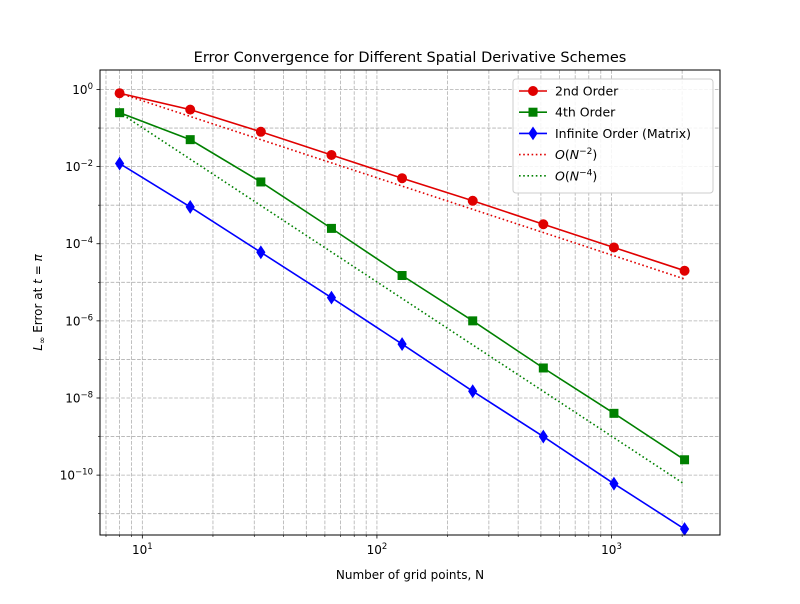 This screenshot has width=800, height=604. I want to click on legend-label: Infinite Order (Matrix), so click(623, 133).